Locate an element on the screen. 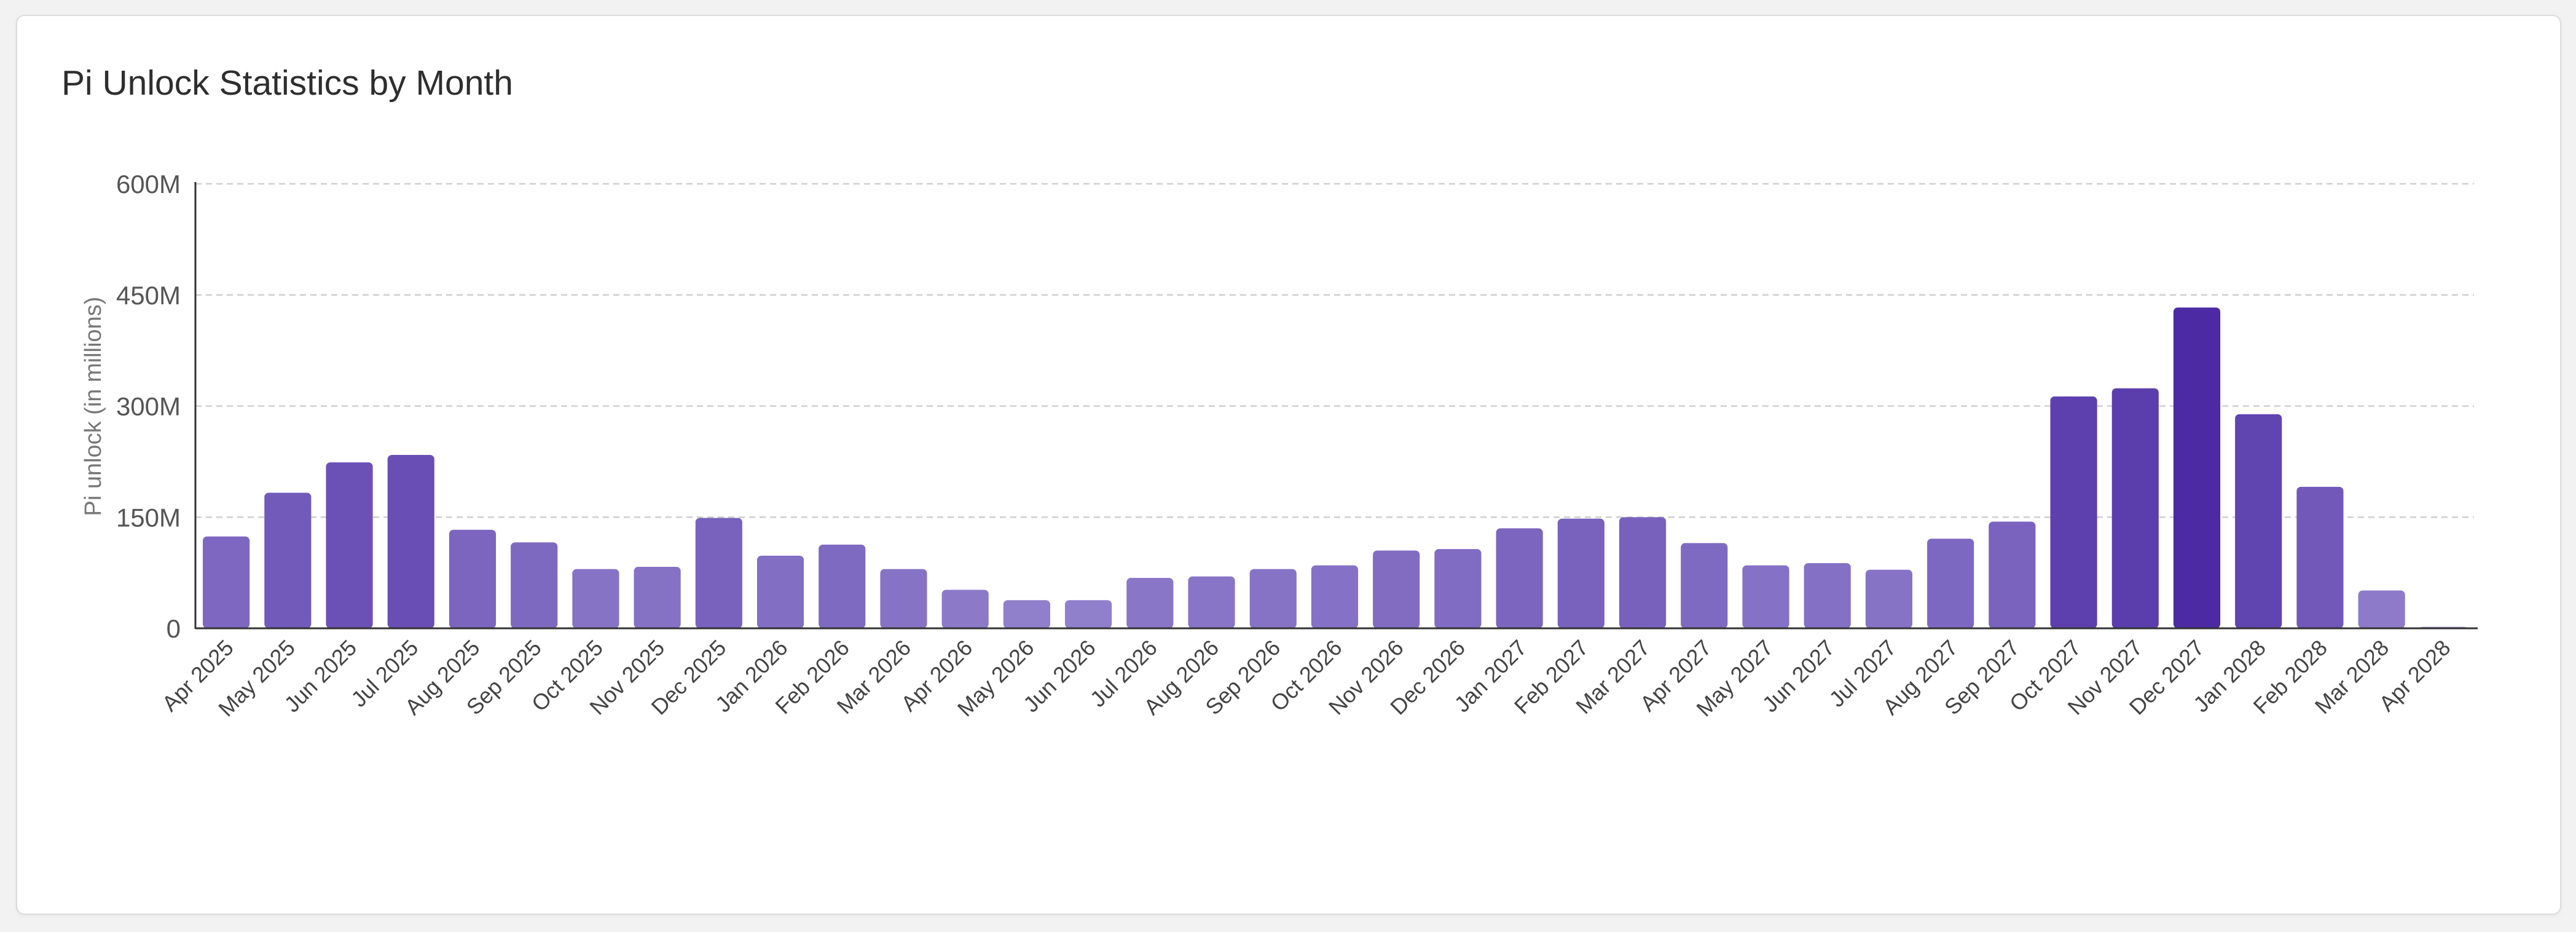 This screenshot has height=932, width=2576. y-tick-label: 150M is located at coordinates (148, 517).